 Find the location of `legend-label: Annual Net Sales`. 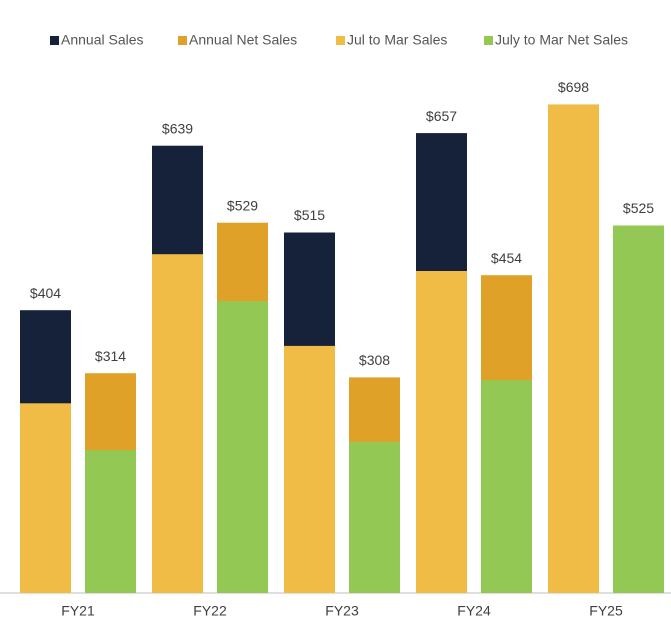

legend-label: Annual Net Sales is located at coordinates (243, 40).